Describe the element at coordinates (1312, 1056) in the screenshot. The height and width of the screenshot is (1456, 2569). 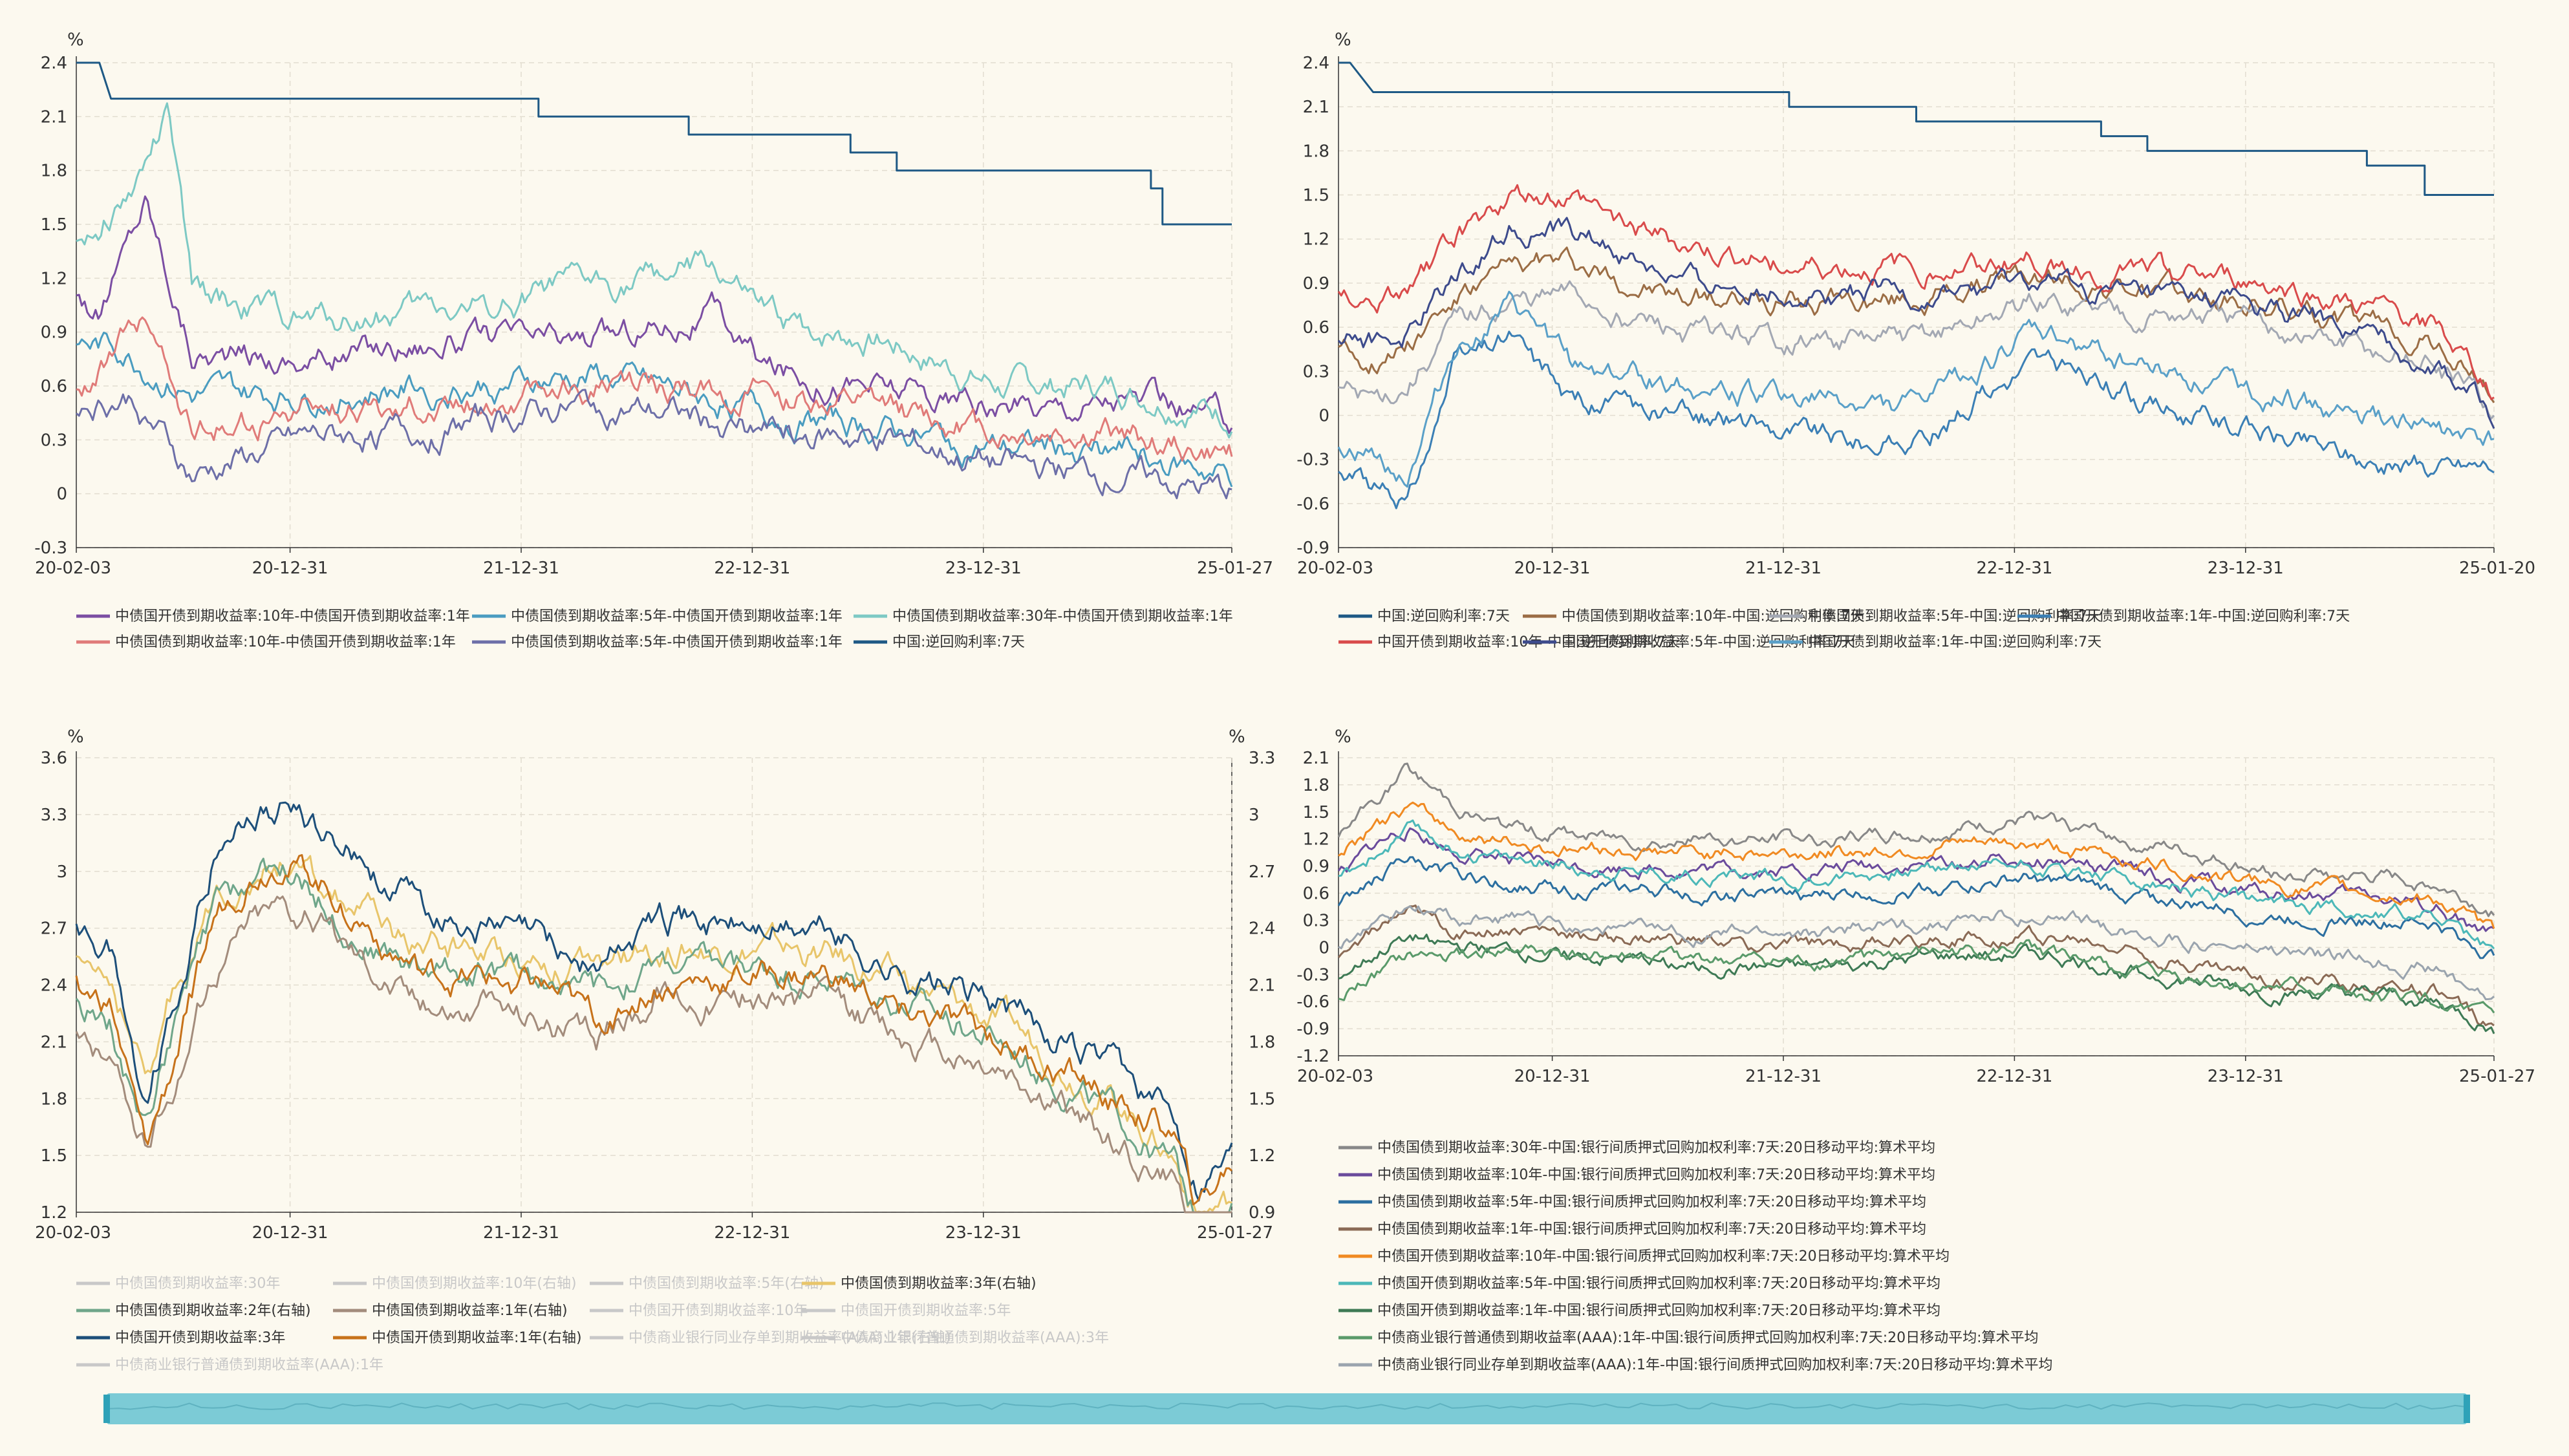
I see `y-tick-label: -1.2` at that location.